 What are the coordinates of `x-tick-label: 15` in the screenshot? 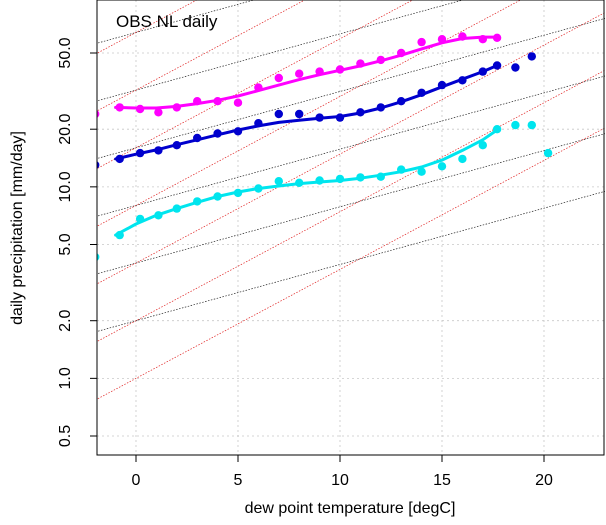 It's located at (442, 480).